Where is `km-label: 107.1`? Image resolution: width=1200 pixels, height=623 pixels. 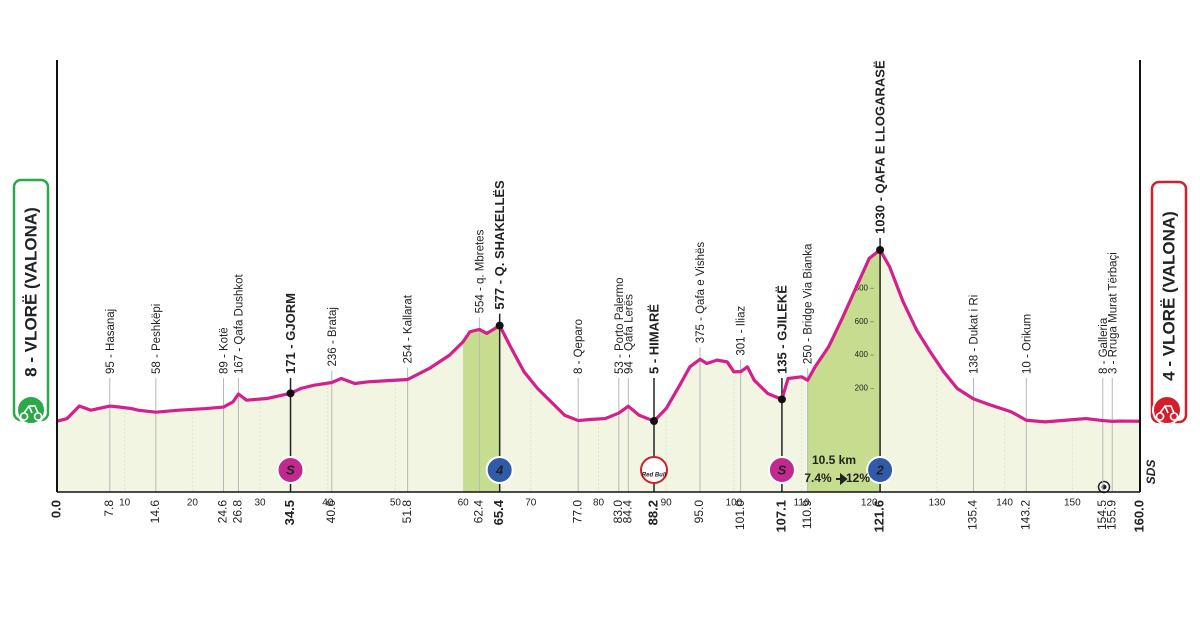
km-label: 107.1 is located at coordinates (780, 516).